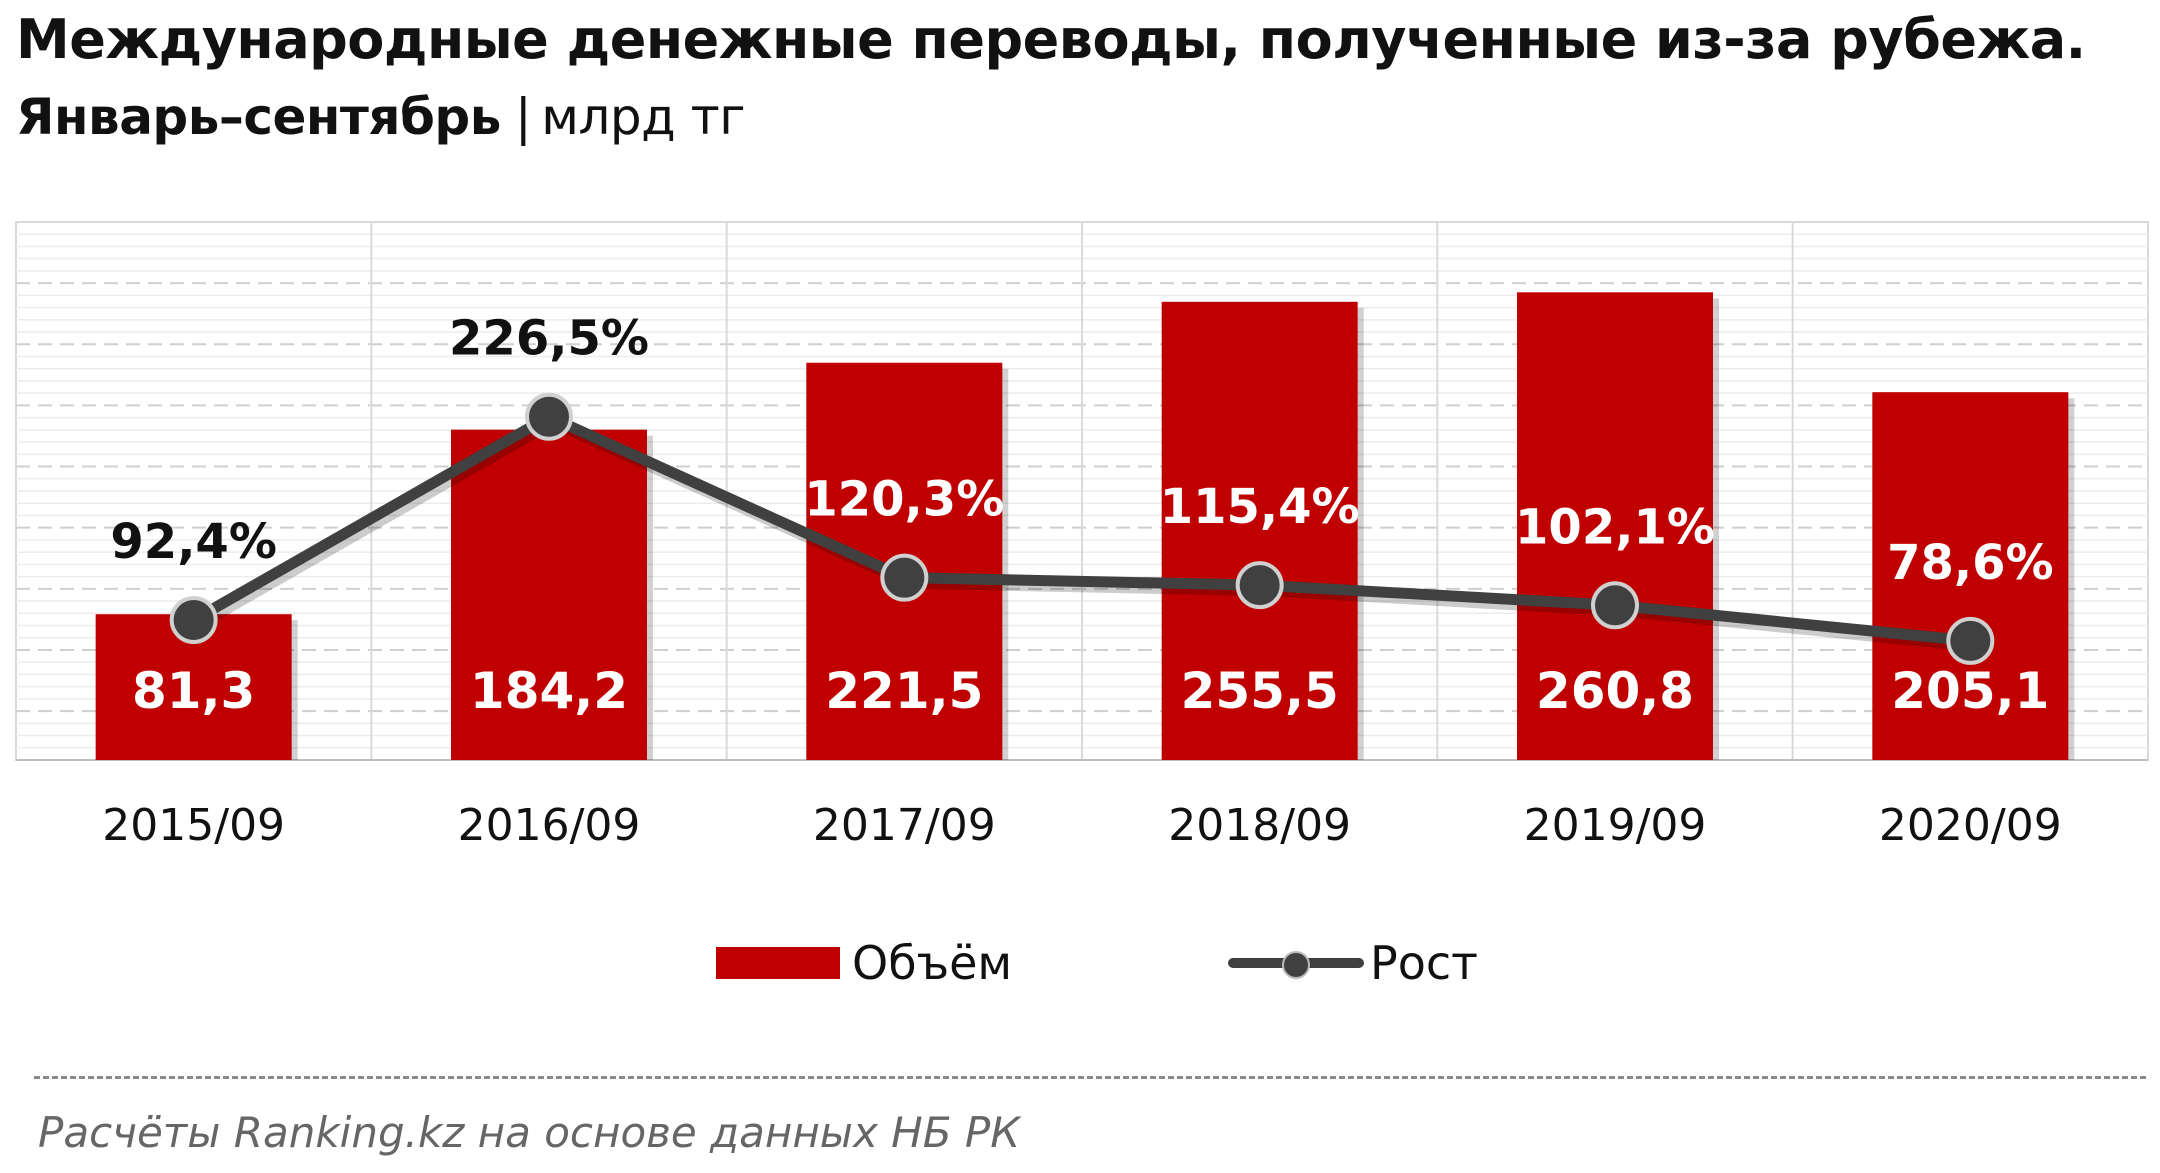  I want to click on x-tick-label: 2016/09, so click(549, 825).